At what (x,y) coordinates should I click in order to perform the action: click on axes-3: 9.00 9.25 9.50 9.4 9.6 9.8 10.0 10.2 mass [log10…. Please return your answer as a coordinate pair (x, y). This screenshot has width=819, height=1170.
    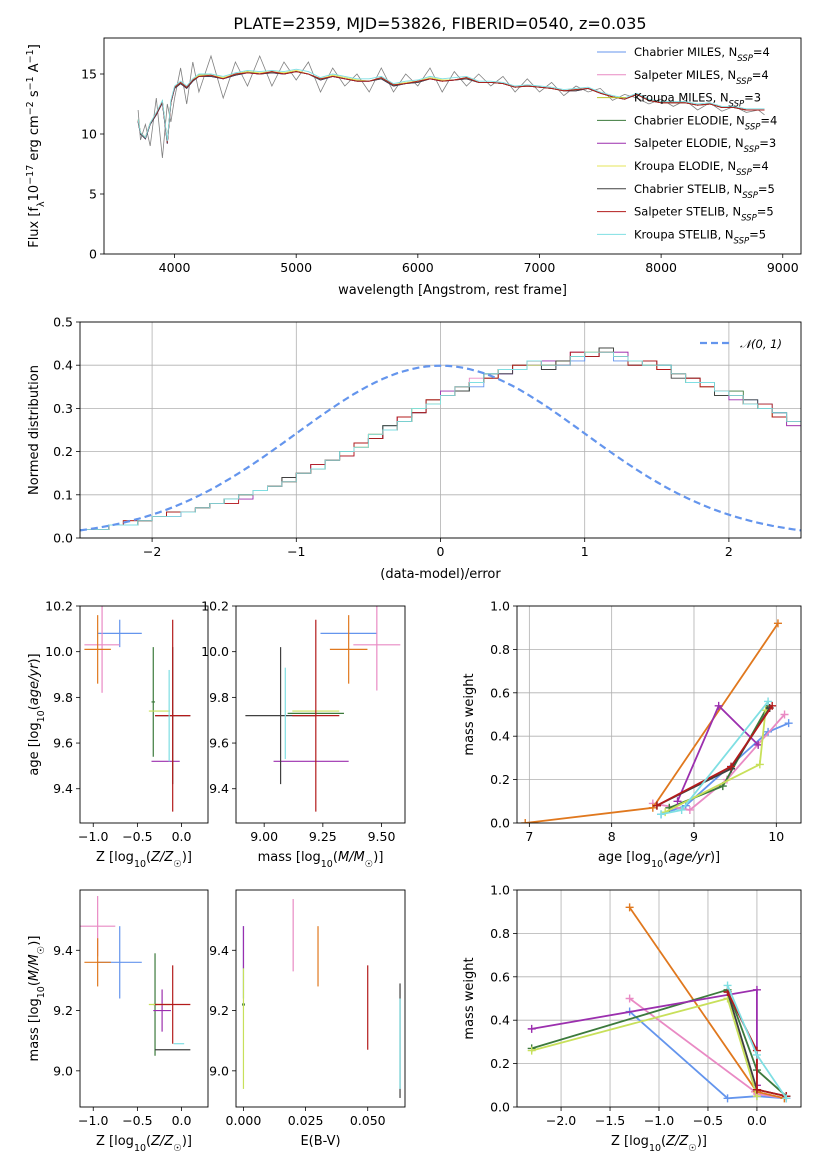
    Looking at the image, I should click on (303, 734).